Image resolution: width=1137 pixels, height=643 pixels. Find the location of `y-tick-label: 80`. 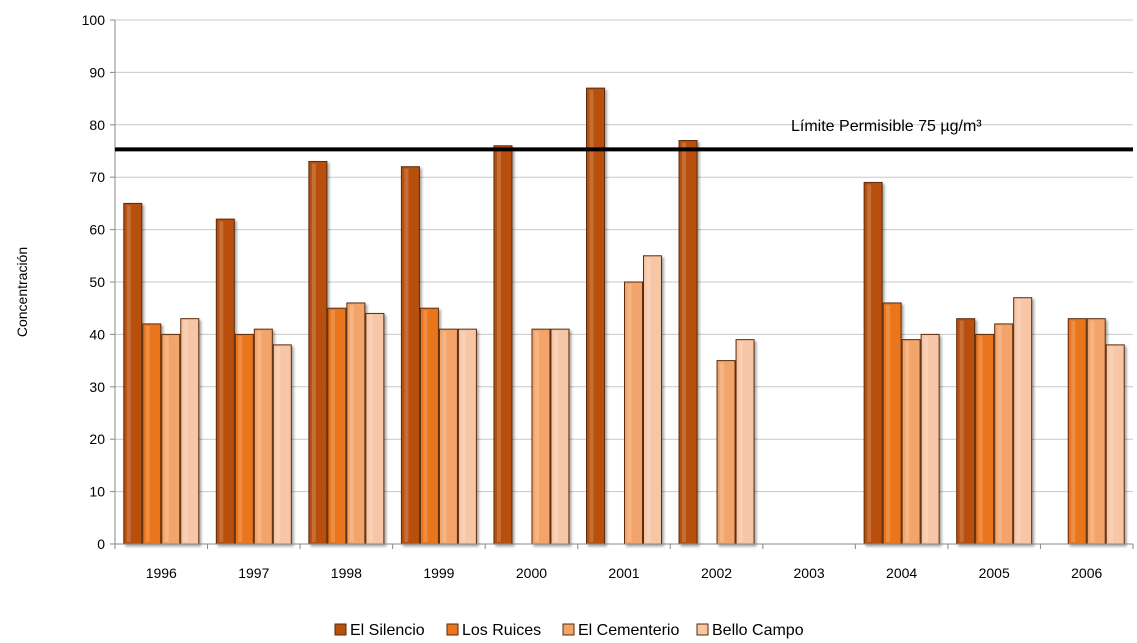

y-tick-label: 80 is located at coordinates (97, 125).